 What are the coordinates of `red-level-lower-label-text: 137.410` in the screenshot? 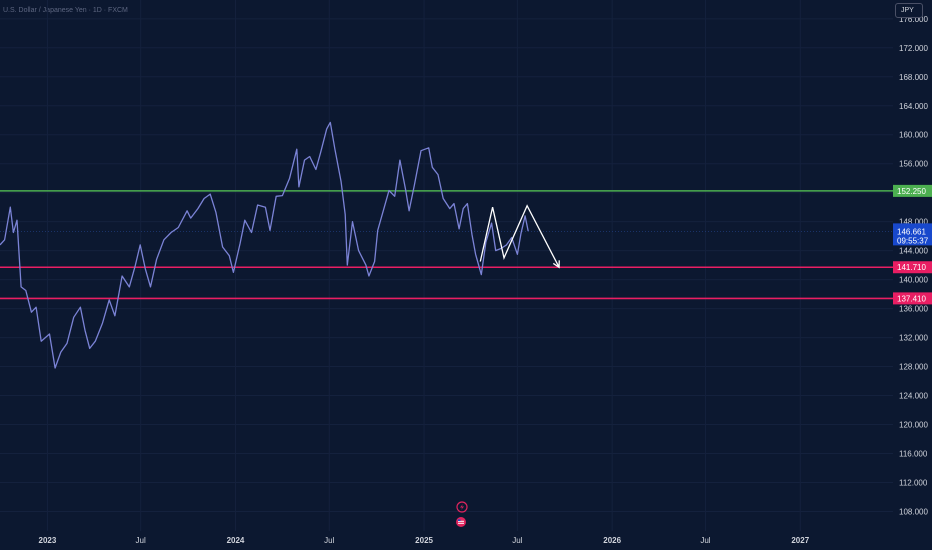 It's located at (911, 298).